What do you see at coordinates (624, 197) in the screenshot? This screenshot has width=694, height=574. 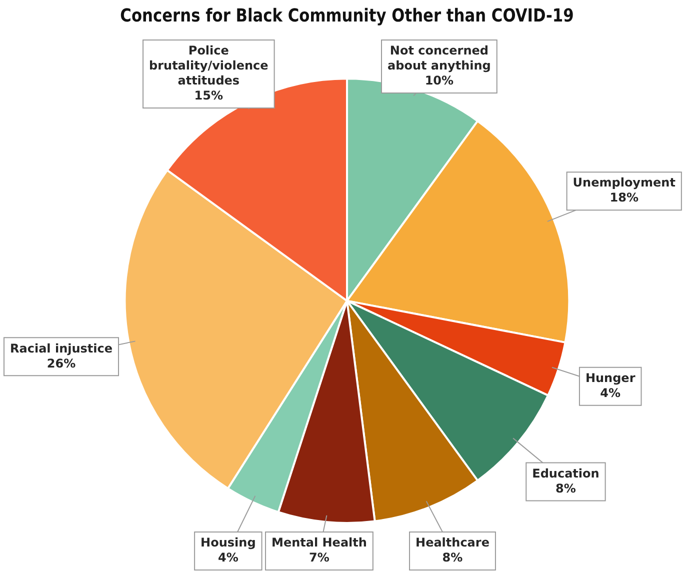 I see `data-label: 18%` at bounding box center [624, 197].